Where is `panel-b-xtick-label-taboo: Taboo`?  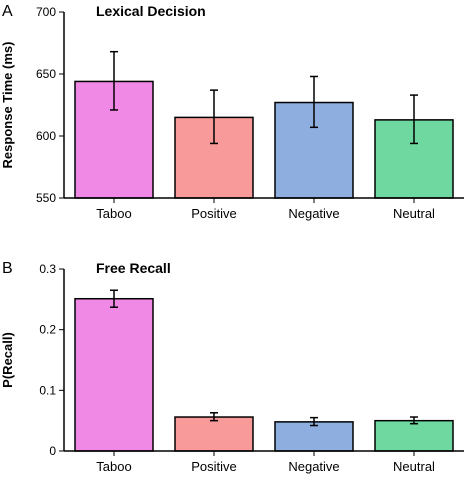 panel-b-xtick-label-taboo: Taboo is located at coordinates (113, 466).